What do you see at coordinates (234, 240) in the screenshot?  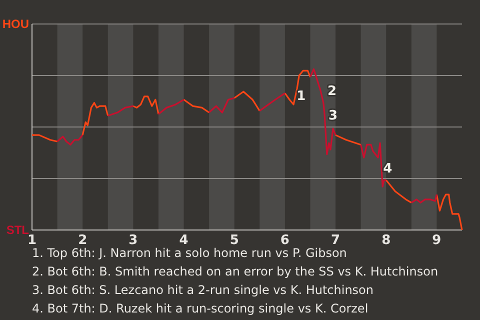 I see `x-tick-label: 5` at bounding box center [234, 240].